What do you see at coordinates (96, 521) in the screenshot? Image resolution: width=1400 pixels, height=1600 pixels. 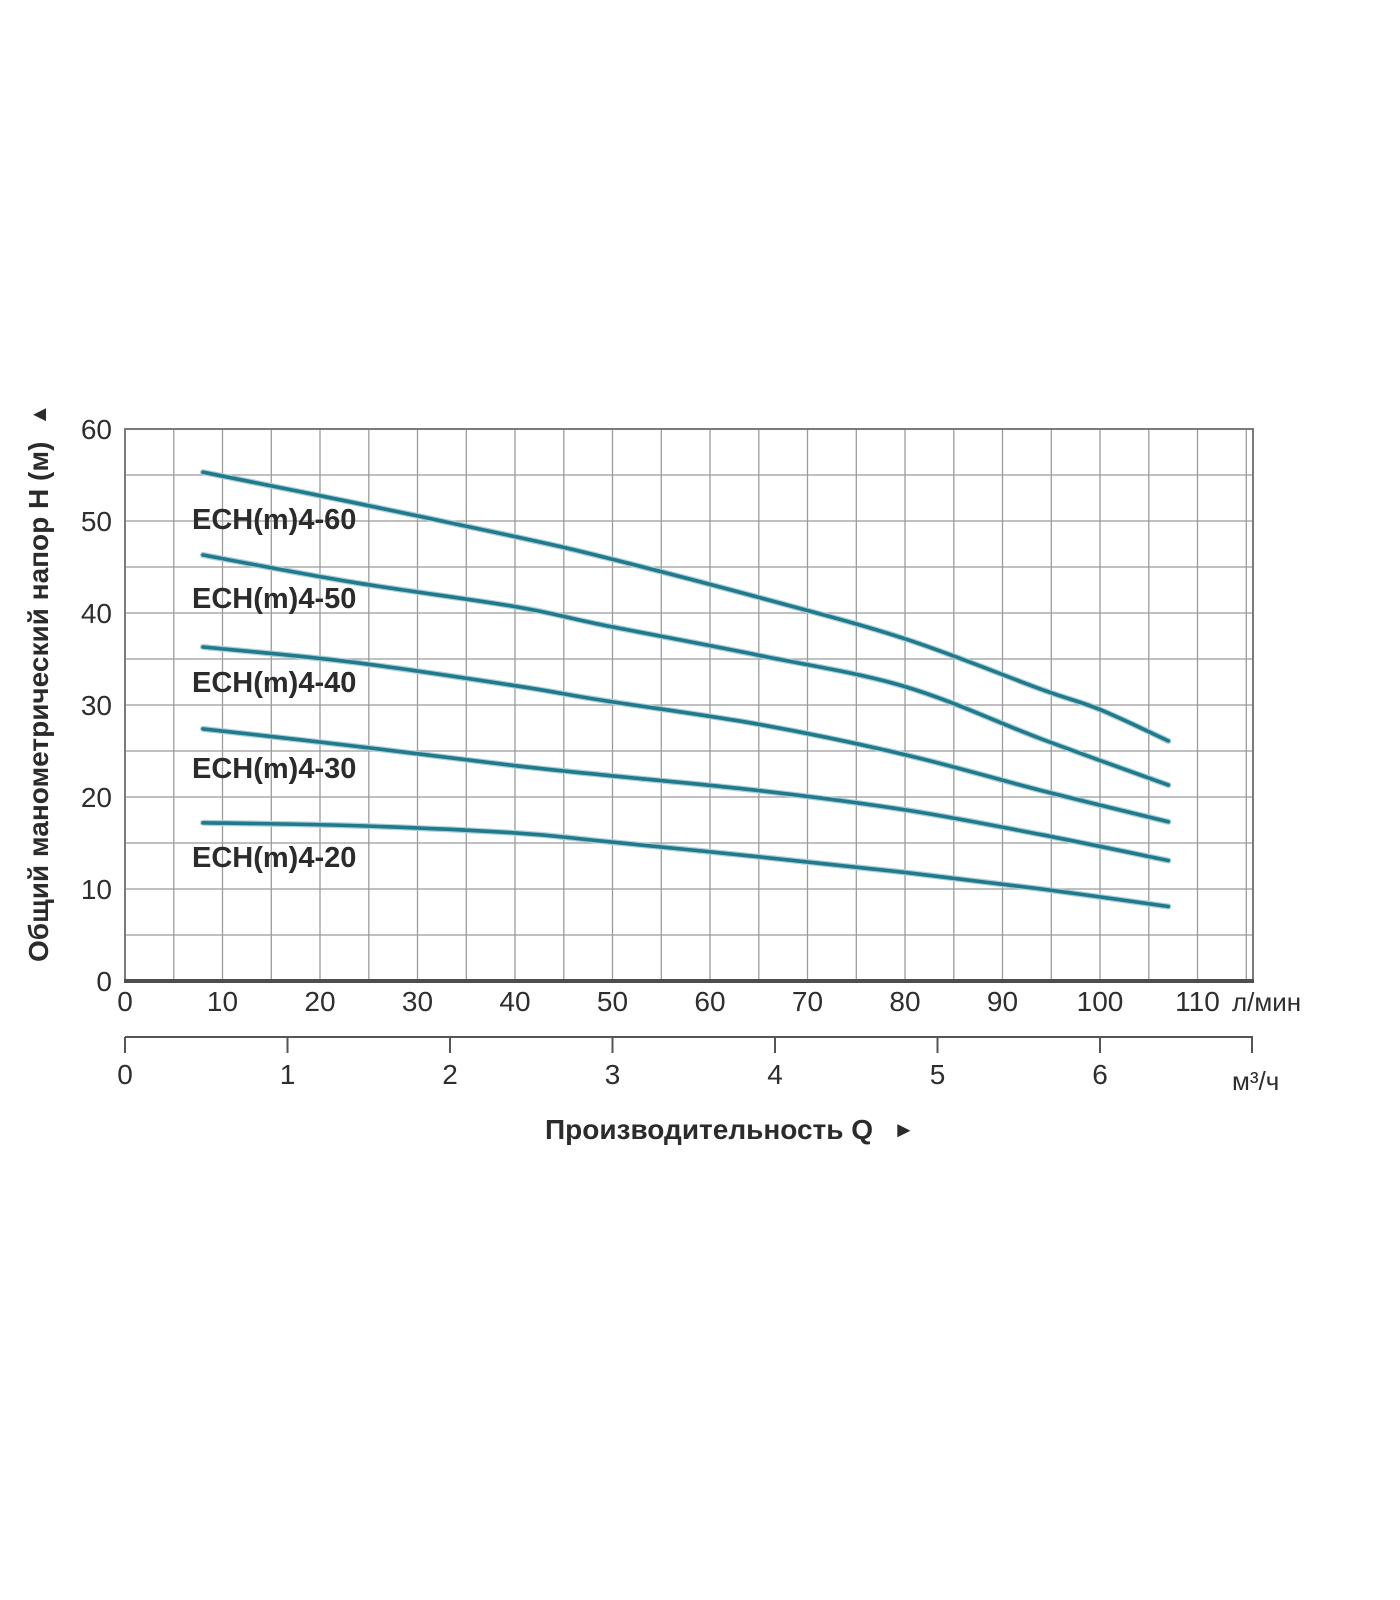 I see `y-tick-label: 50` at bounding box center [96, 521].